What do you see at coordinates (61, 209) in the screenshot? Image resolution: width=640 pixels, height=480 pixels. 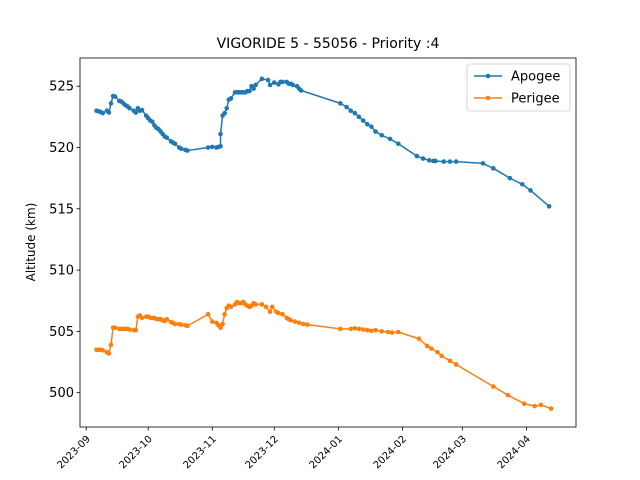 I see `y-tick-label: 515` at bounding box center [61, 209].